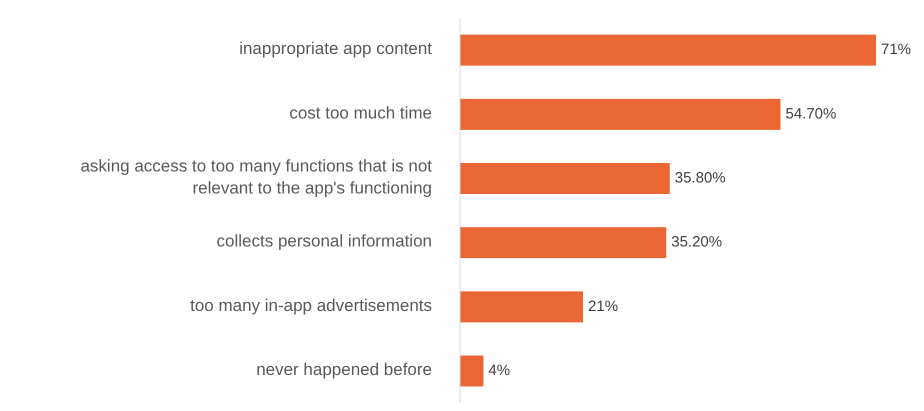 The width and height of the screenshot is (924, 411). I want to click on y-tick-label: too many in-app advertisements, so click(311, 306).